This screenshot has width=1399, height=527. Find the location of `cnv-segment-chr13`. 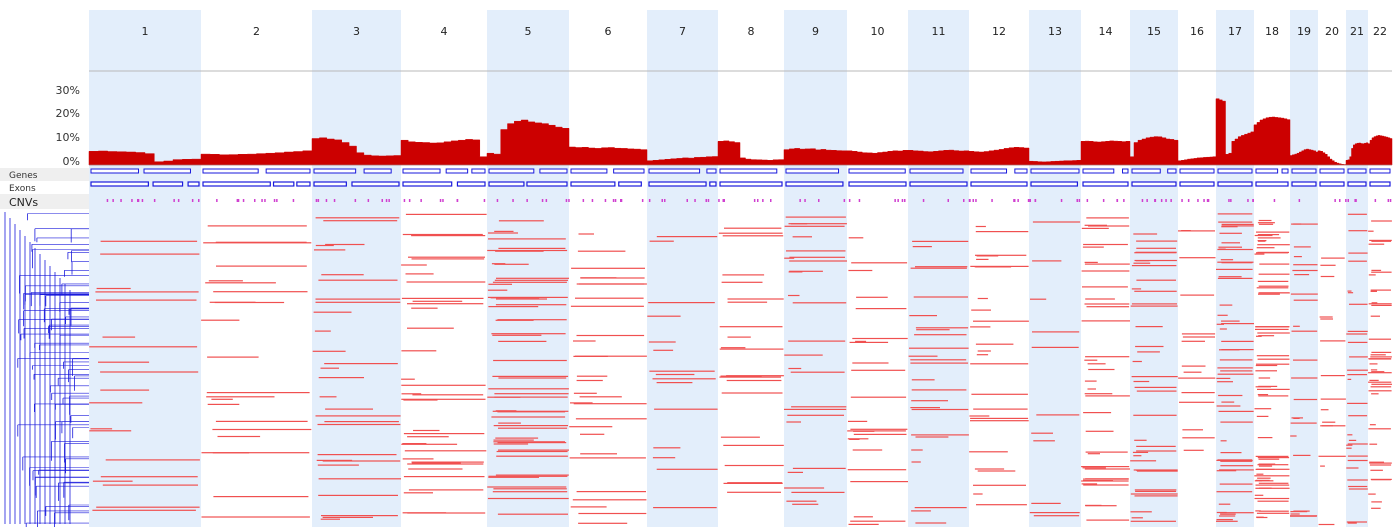

cnv-segment-chr13 is located at coordinates (1054, 513).